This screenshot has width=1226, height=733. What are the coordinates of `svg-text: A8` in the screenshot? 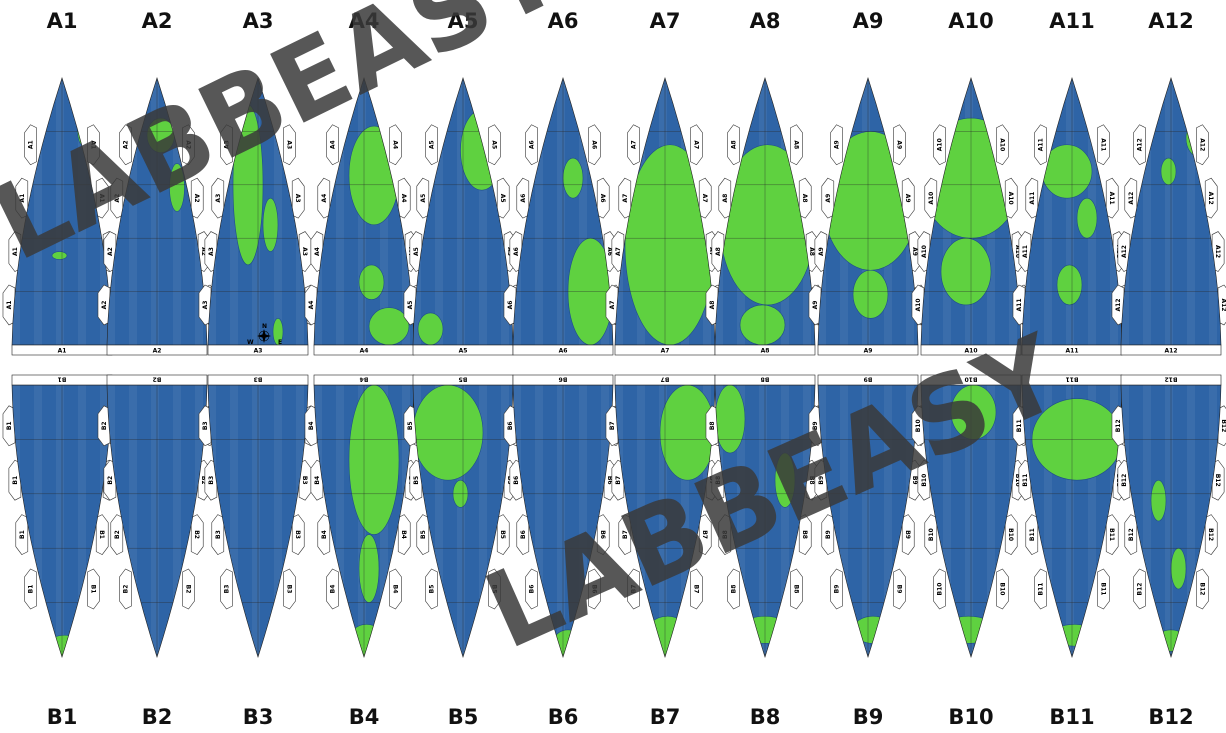 It's located at (796, 144).